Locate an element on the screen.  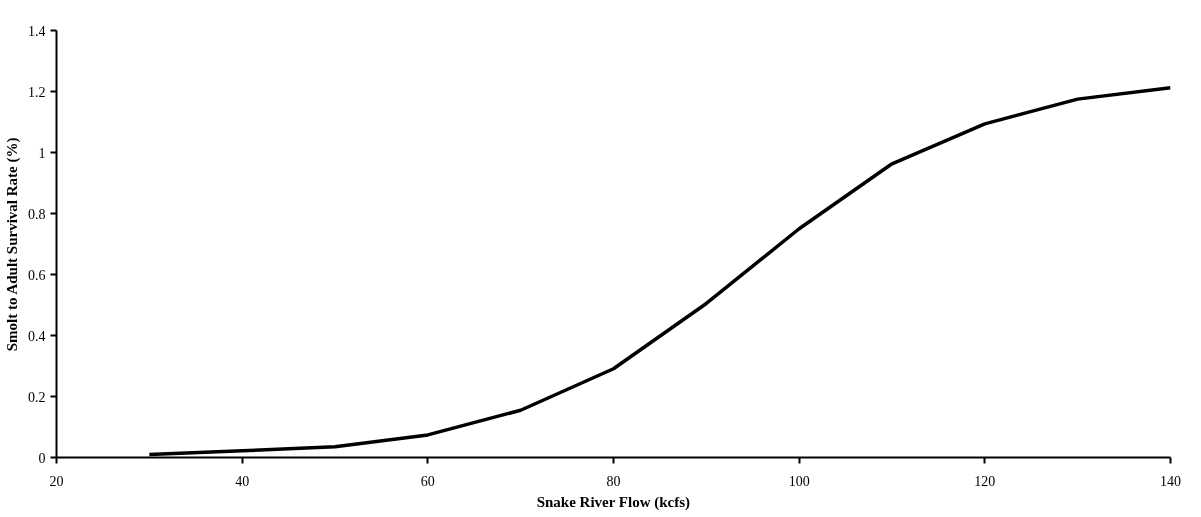
y-tick-label: 1.2 is located at coordinates (37, 92).